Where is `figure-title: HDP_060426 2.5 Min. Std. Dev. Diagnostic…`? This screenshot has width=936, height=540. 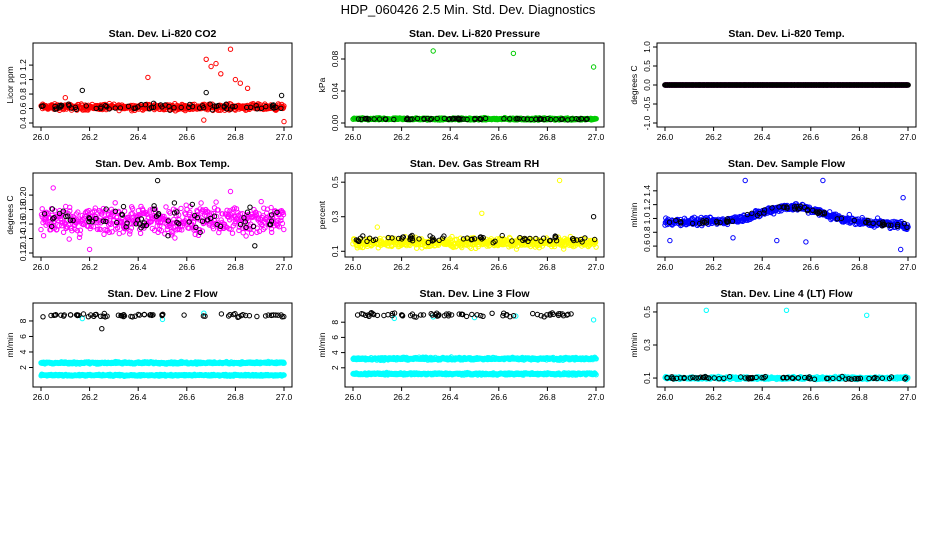 figure-title: HDP_060426 2.5 Min. Std. Dev. Diagnostic… is located at coordinates (468, 9).